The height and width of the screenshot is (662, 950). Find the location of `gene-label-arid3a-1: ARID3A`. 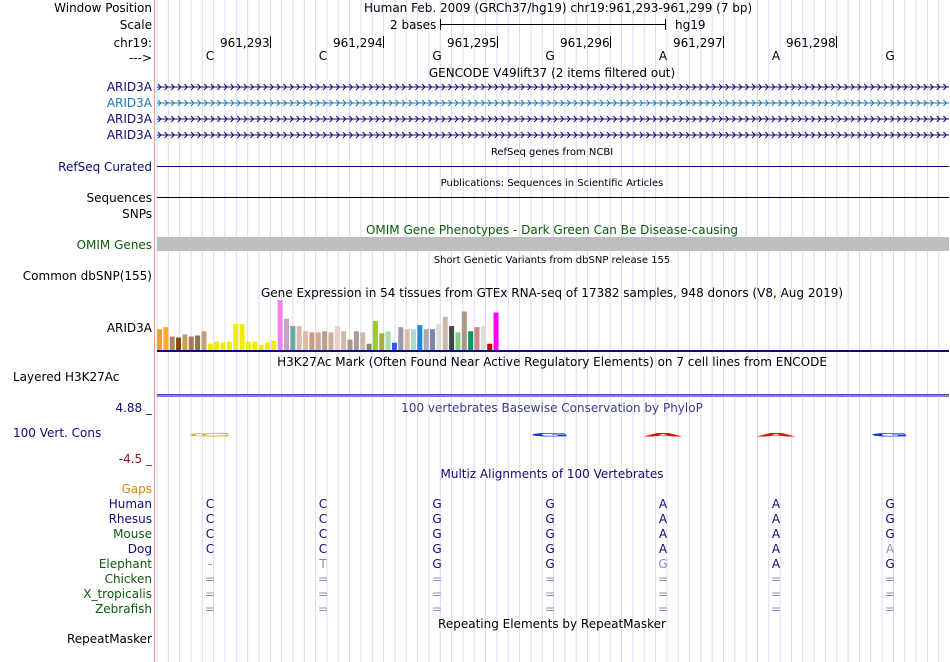

gene-label-arid3a-1: ARID3A is located at coordinates (129, 87).